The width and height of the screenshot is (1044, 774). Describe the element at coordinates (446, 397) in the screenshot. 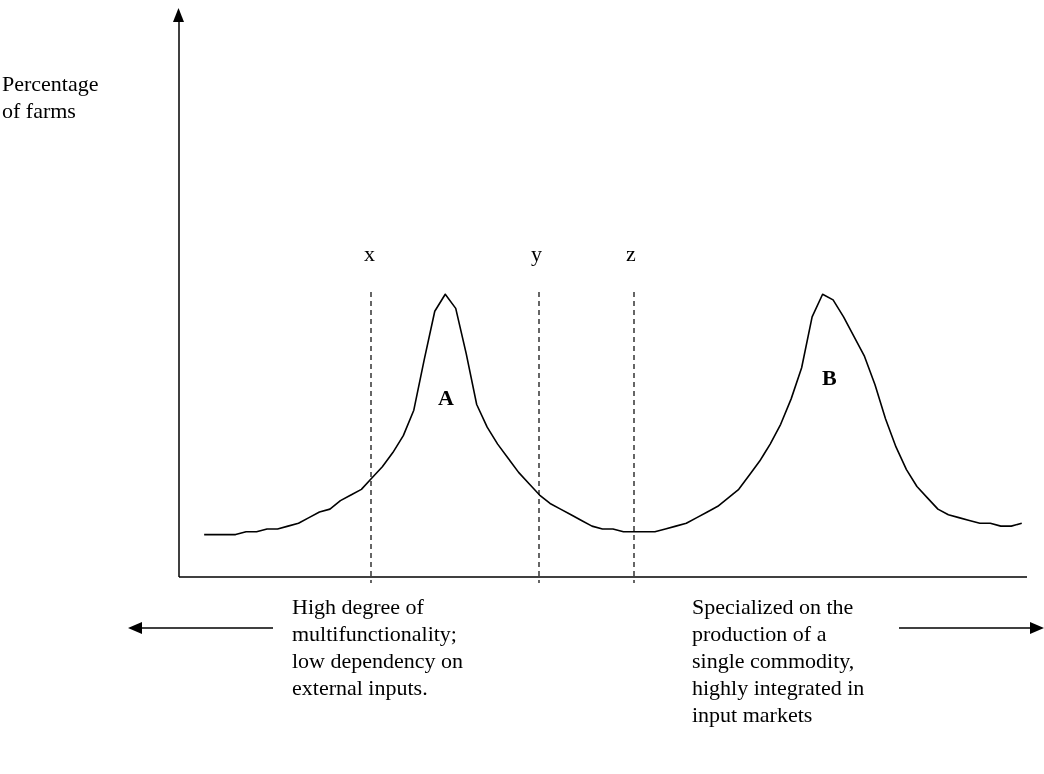

I see `annotation: A` at that location.